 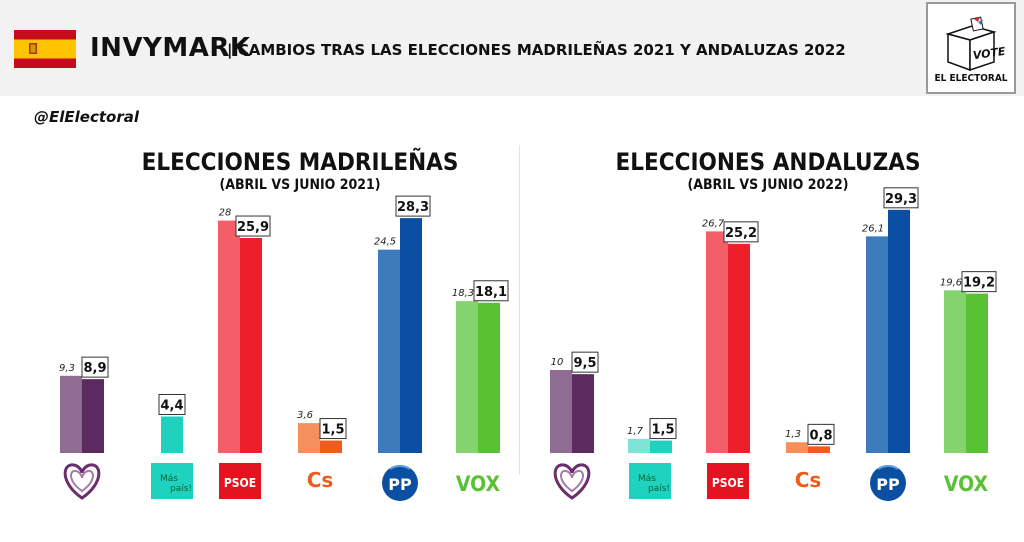 What do you see at coordinates (463, 293) in the screenshot?
I see `bar-previous-label: 18,3` at bounding box center [463, 293].